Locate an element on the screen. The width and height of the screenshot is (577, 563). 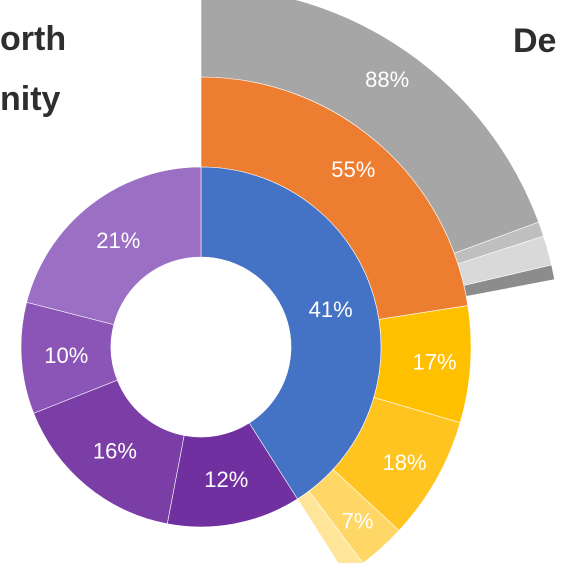
right-heading: De is located at coordinates (535, 41).